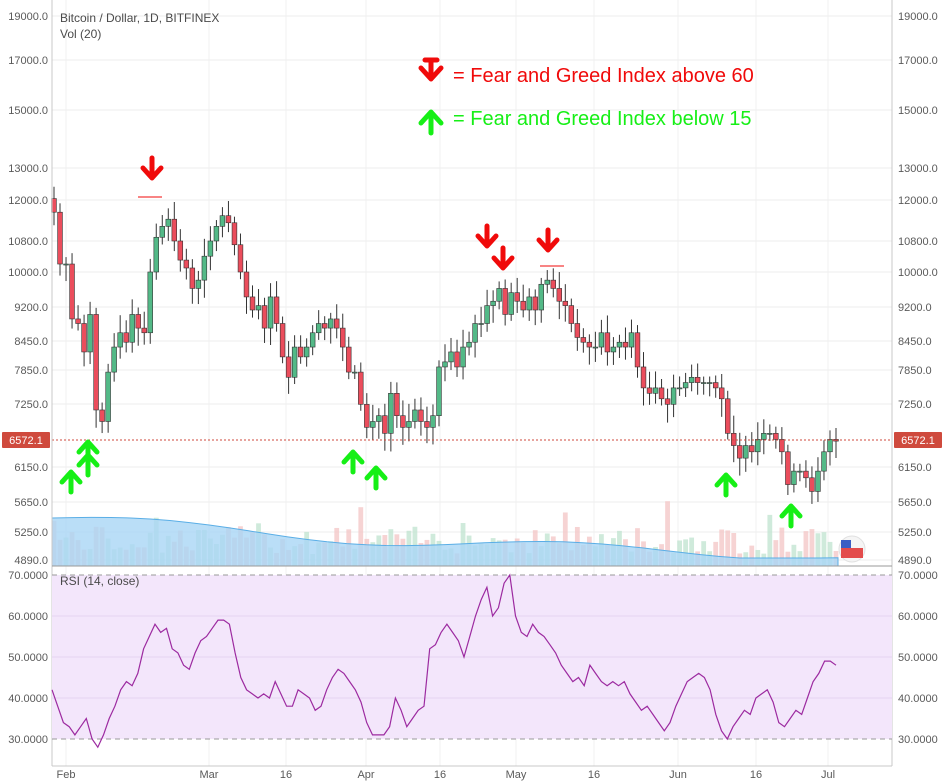  I want to click on rsi-tick-left: 70.0000, so click(28, 576).